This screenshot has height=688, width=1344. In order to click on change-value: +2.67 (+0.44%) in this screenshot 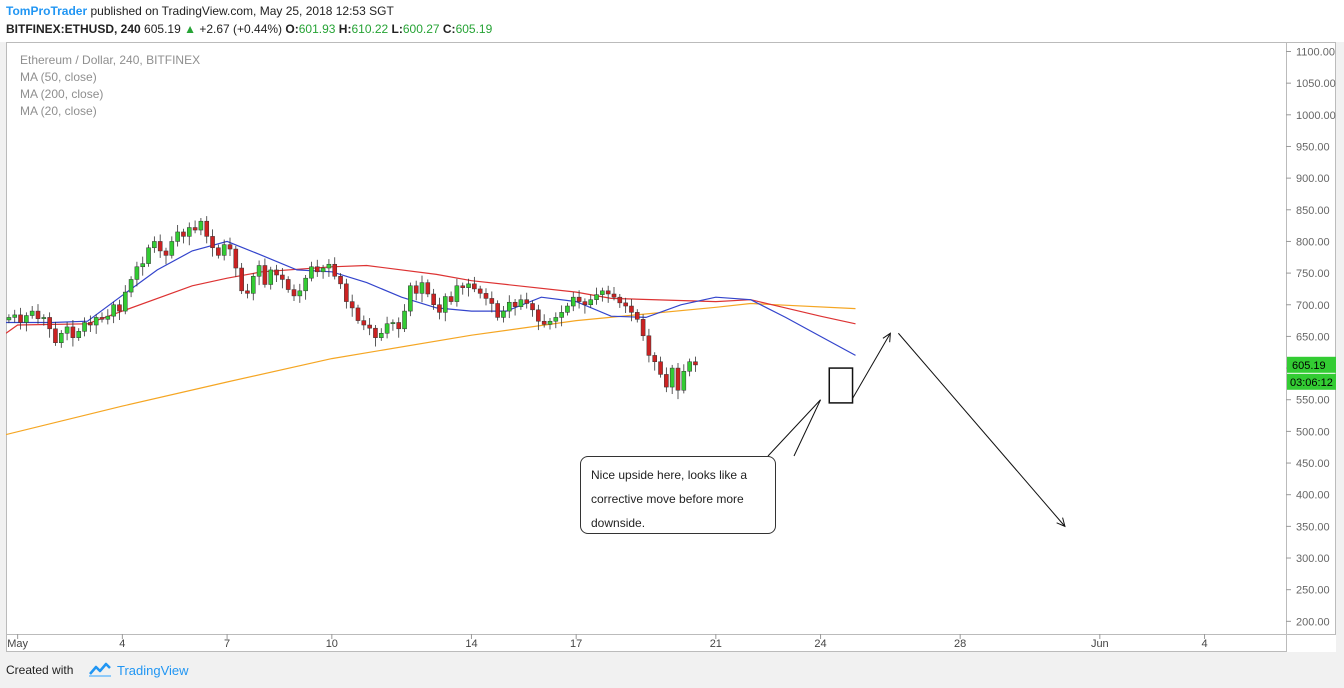, I will do `click(241, 29)`.